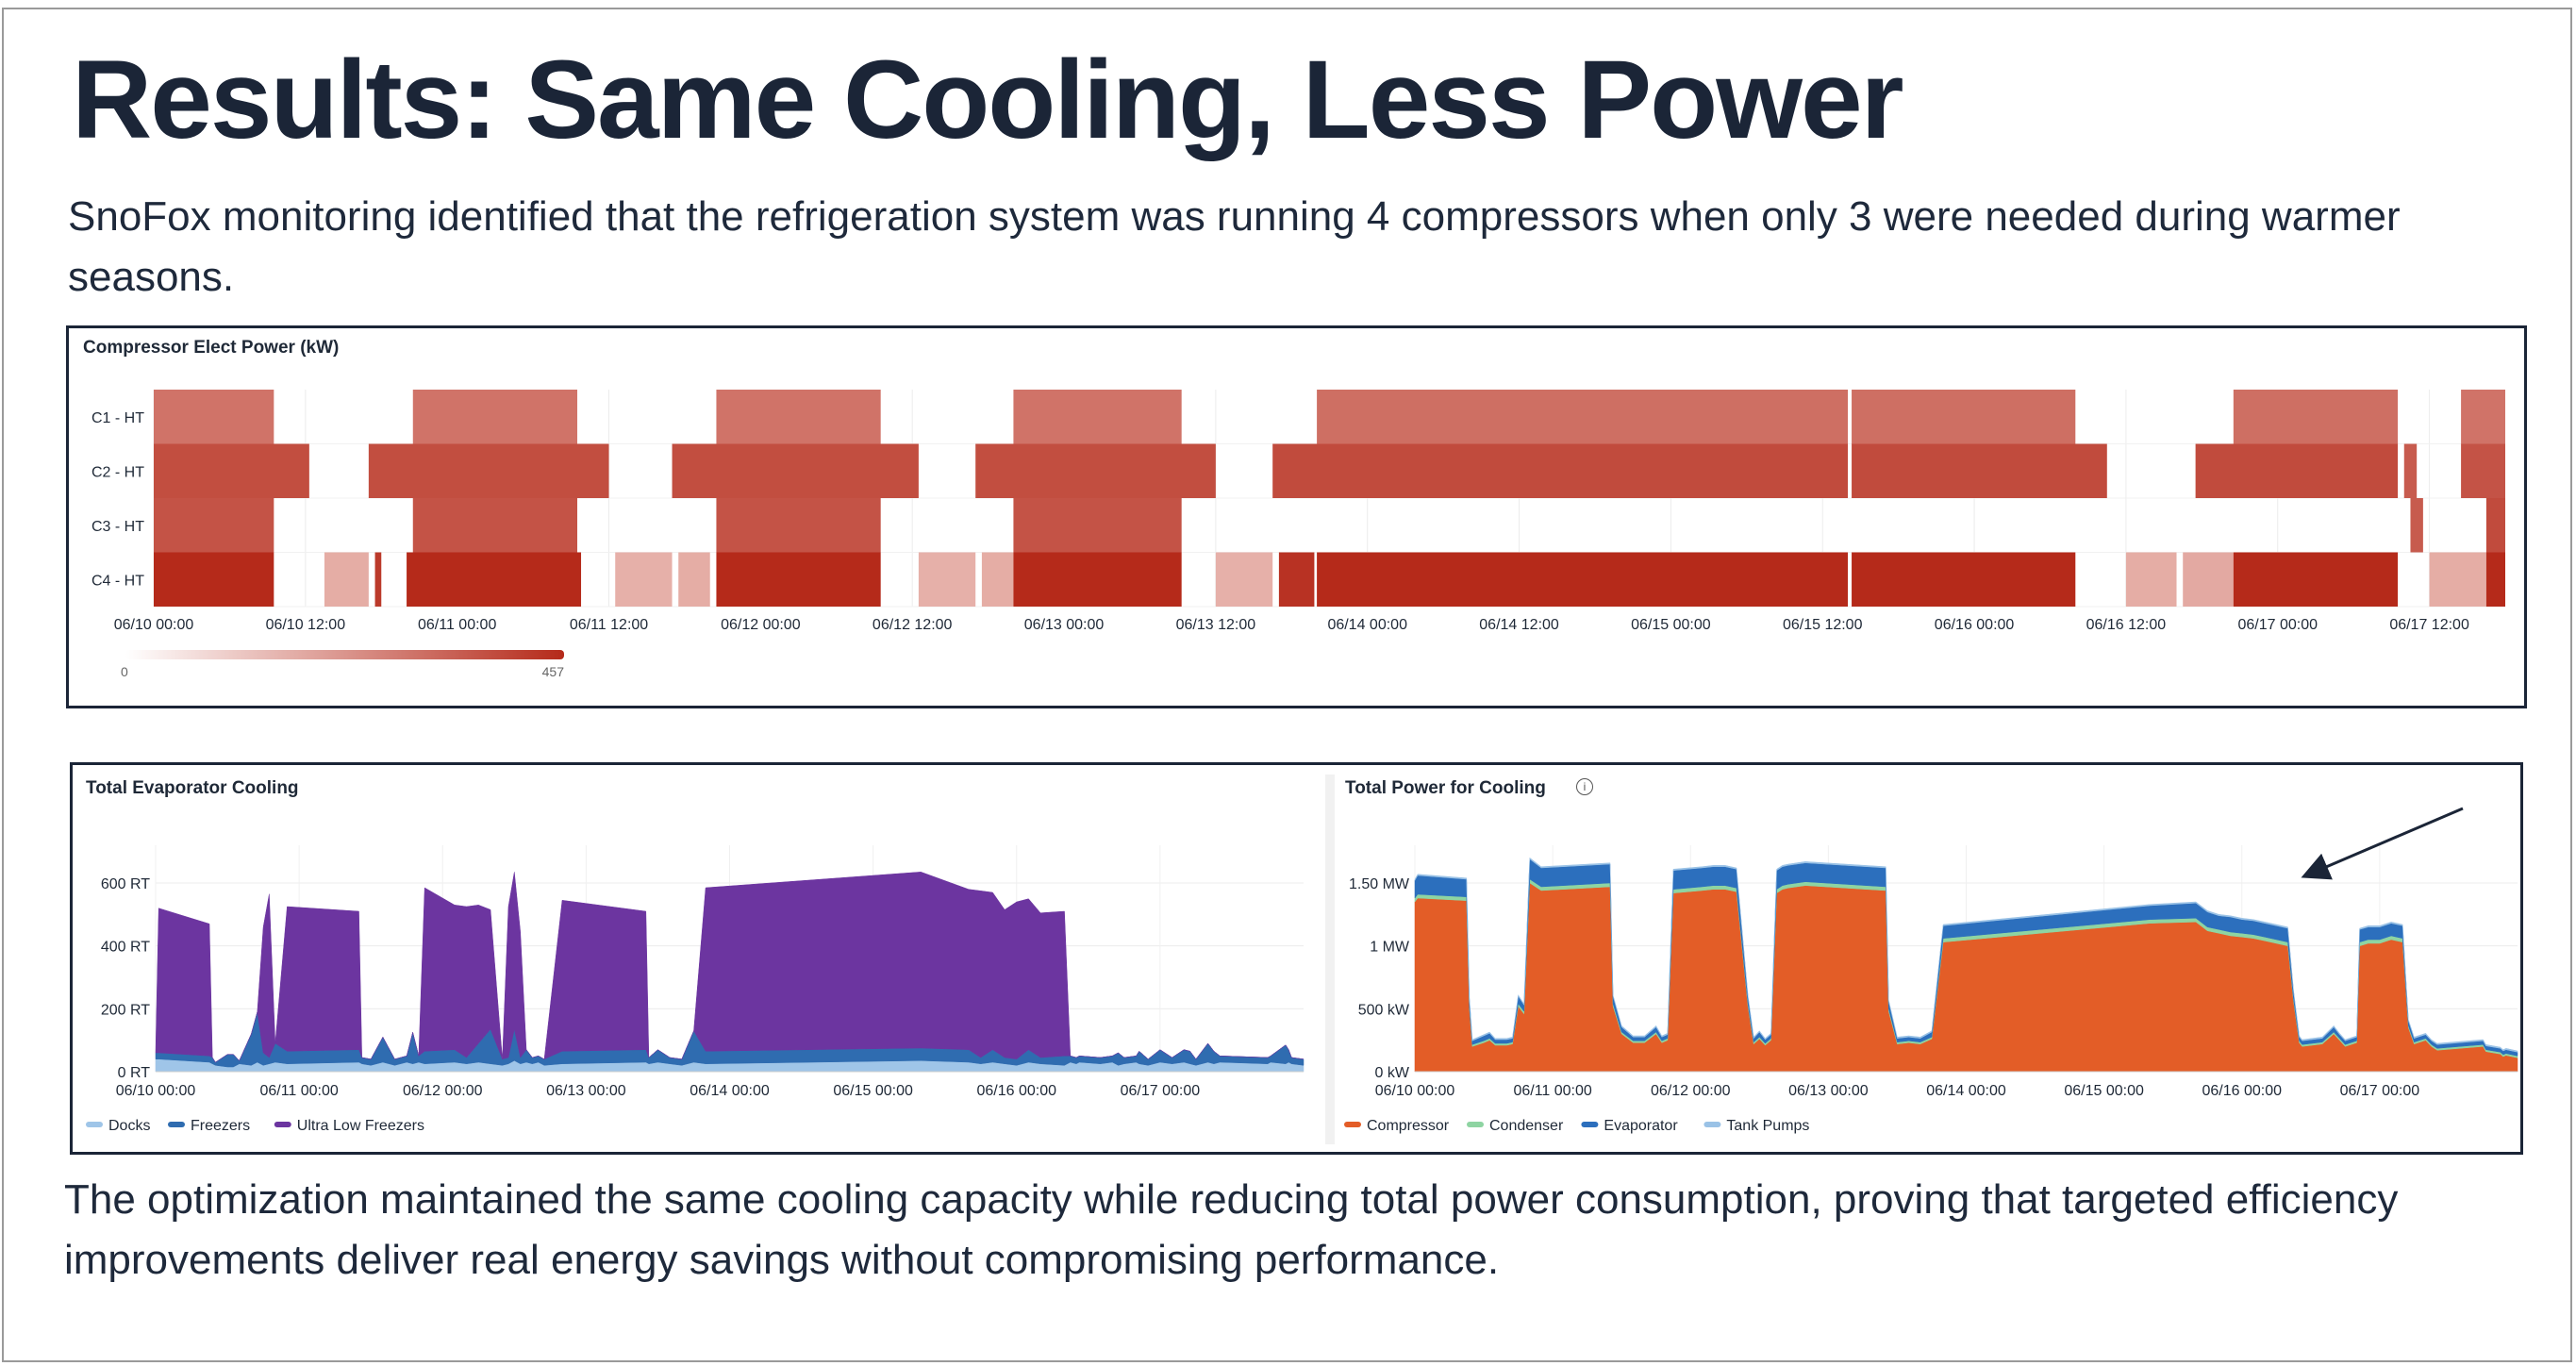  I want to click on legend-label: Ultra Low Freezers, so click(361, 1126).